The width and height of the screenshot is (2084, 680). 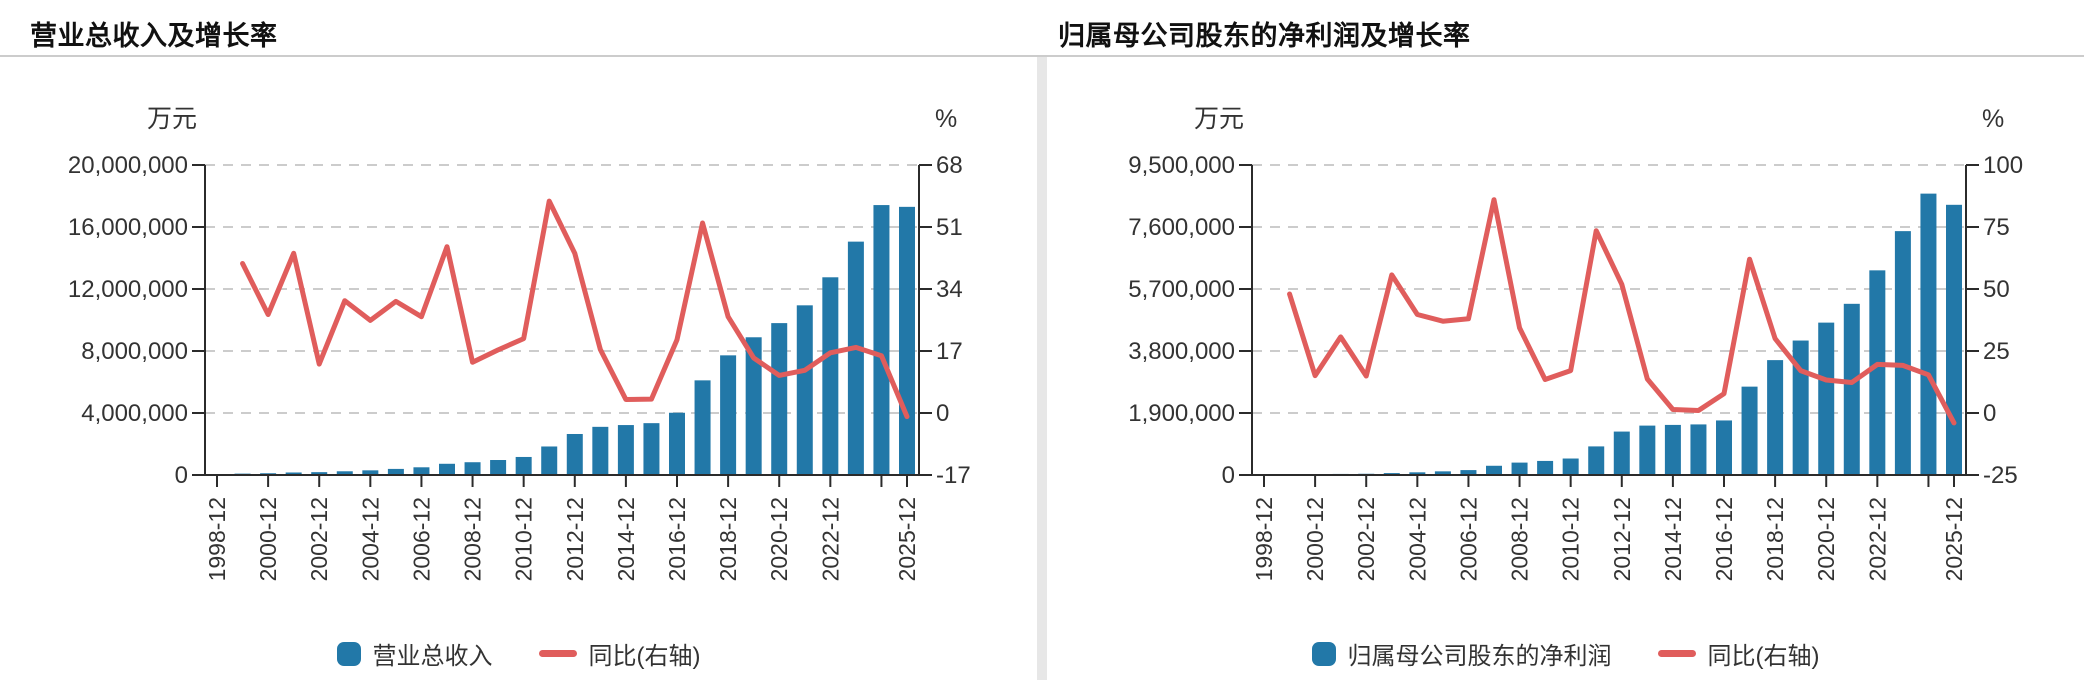 What do you see at coordinates (626, 539) in the screenshot?
I see `x-axis-label: 2014-12` at bounding box center [626, 539].